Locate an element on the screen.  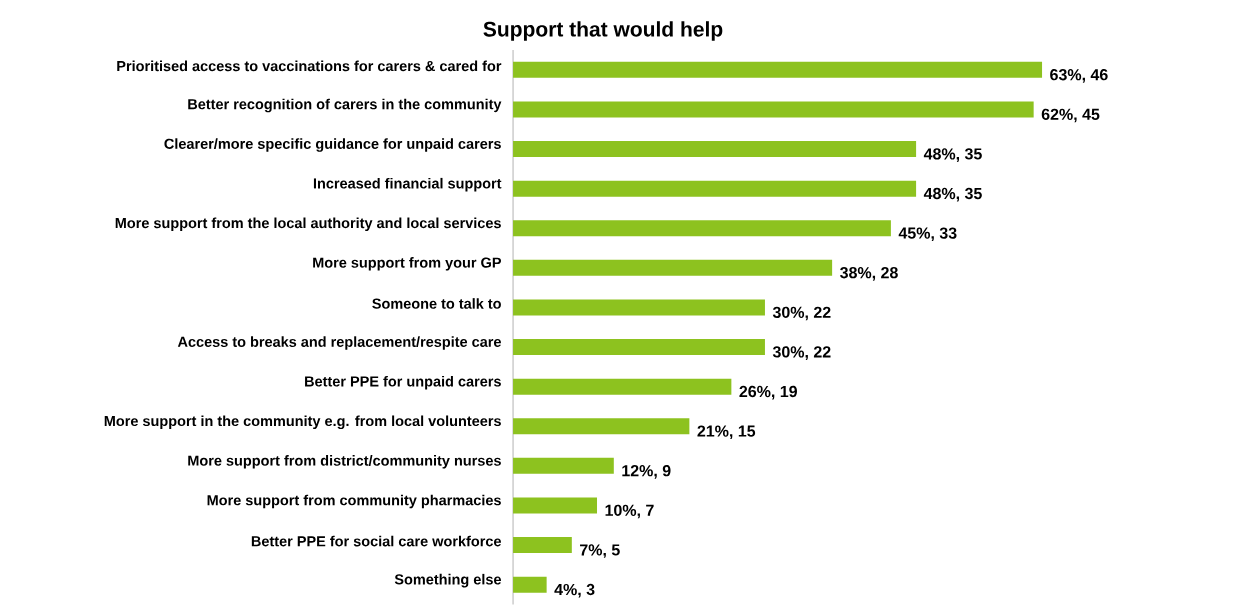
data-label: 26%, 19 is located at coordinates (768, 392).